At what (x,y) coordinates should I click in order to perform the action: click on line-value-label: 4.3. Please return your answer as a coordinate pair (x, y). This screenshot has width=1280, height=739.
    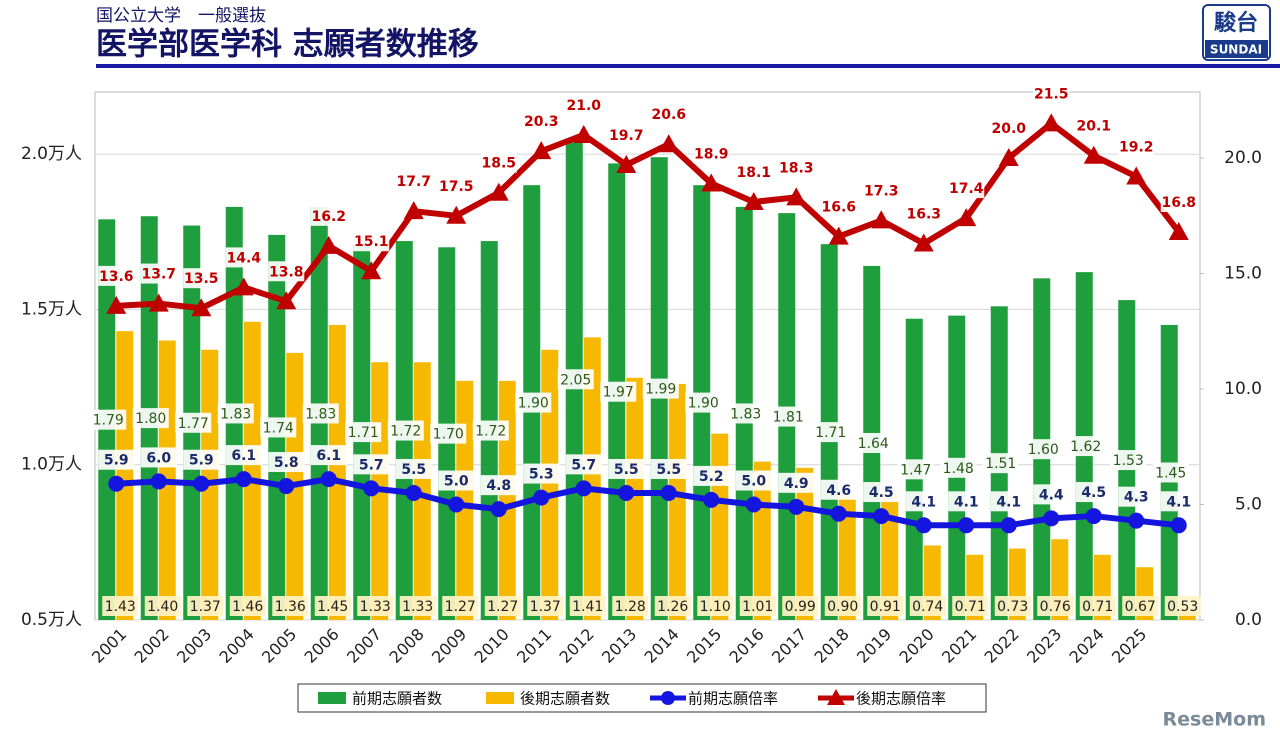
    Looking at the image, I should click on (1136, 498).